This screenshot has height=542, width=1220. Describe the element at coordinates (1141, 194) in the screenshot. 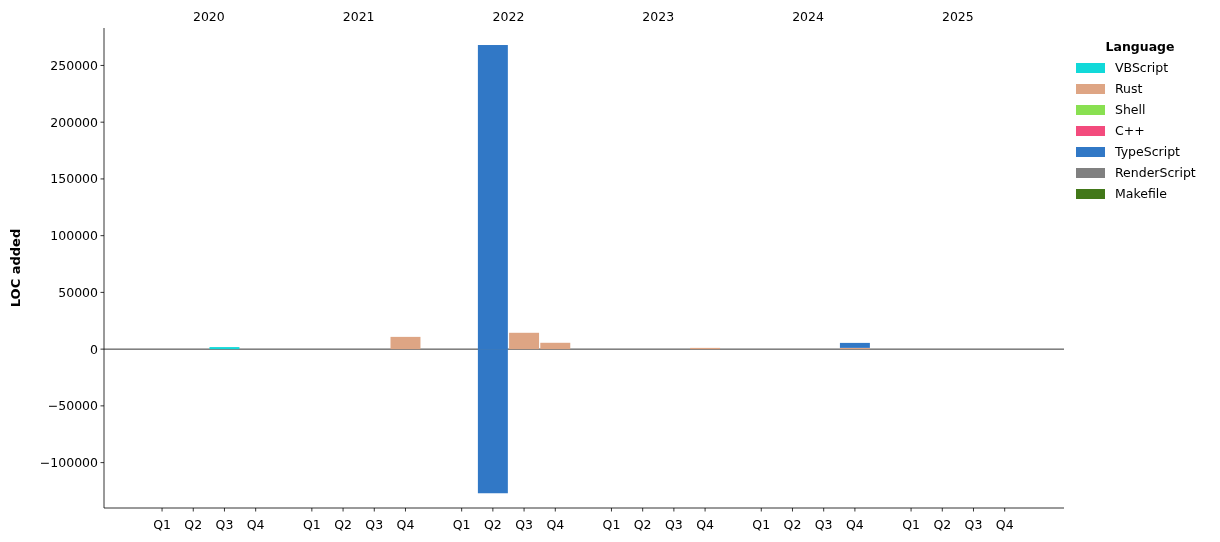

I see `legend-label: Makefile` at that location.